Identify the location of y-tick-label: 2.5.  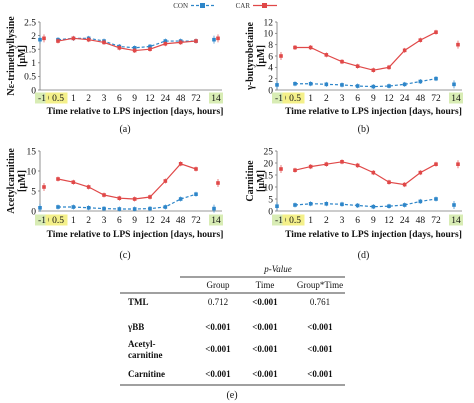
(30, 23).